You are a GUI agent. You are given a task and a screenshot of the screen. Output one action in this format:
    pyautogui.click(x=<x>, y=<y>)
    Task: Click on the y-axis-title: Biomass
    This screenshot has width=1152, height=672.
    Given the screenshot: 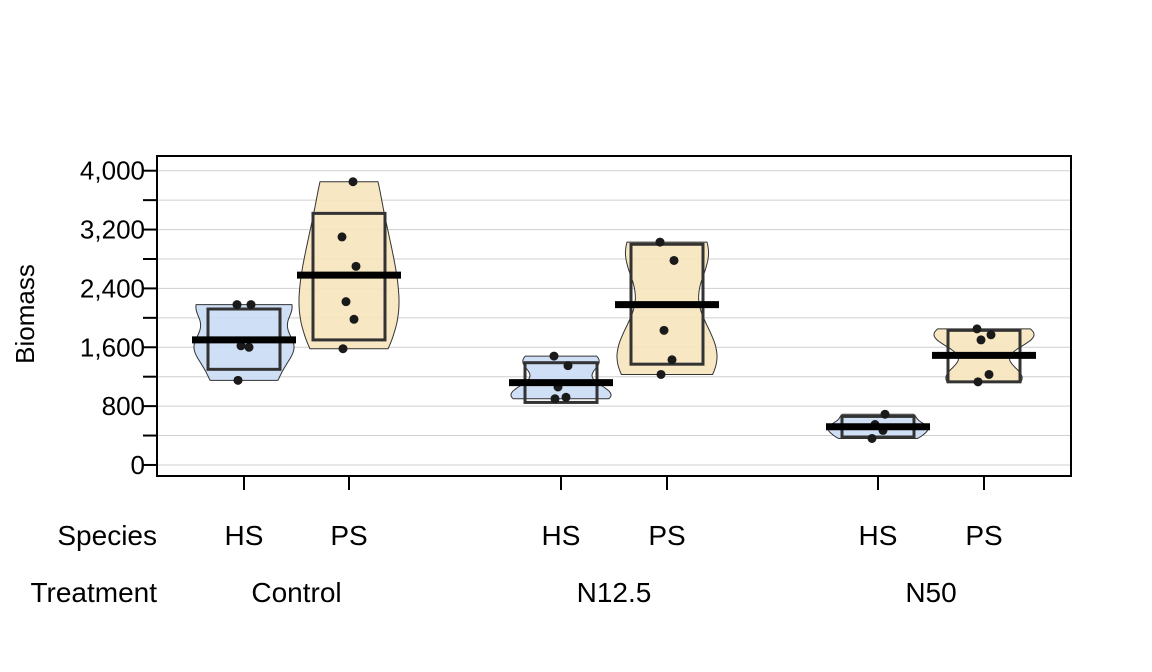 What is the action you would take?
    pyautogui.click(x=25, y=314)
    